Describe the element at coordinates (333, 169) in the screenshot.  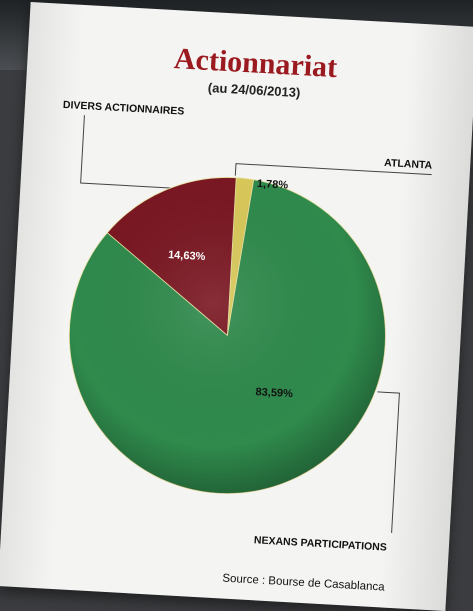
I see `leader-line-atlanta` at that location.